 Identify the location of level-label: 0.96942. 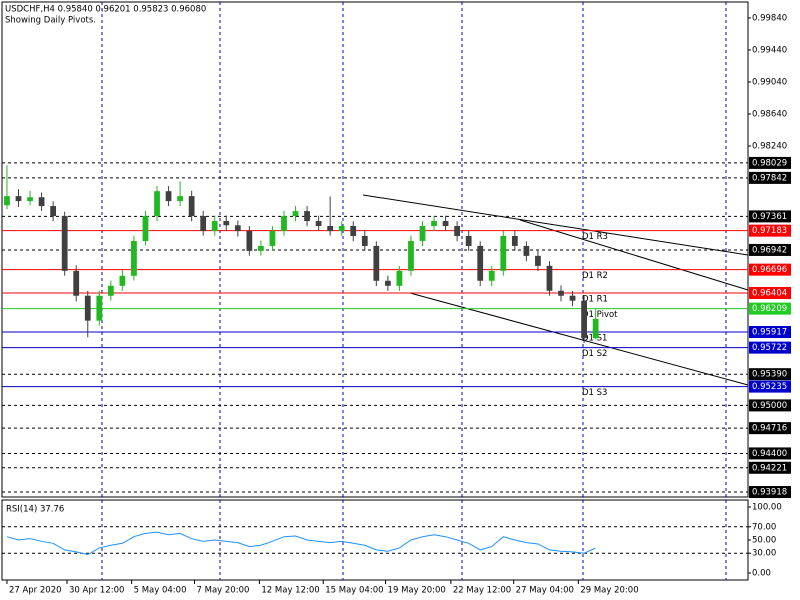
(769, 250).